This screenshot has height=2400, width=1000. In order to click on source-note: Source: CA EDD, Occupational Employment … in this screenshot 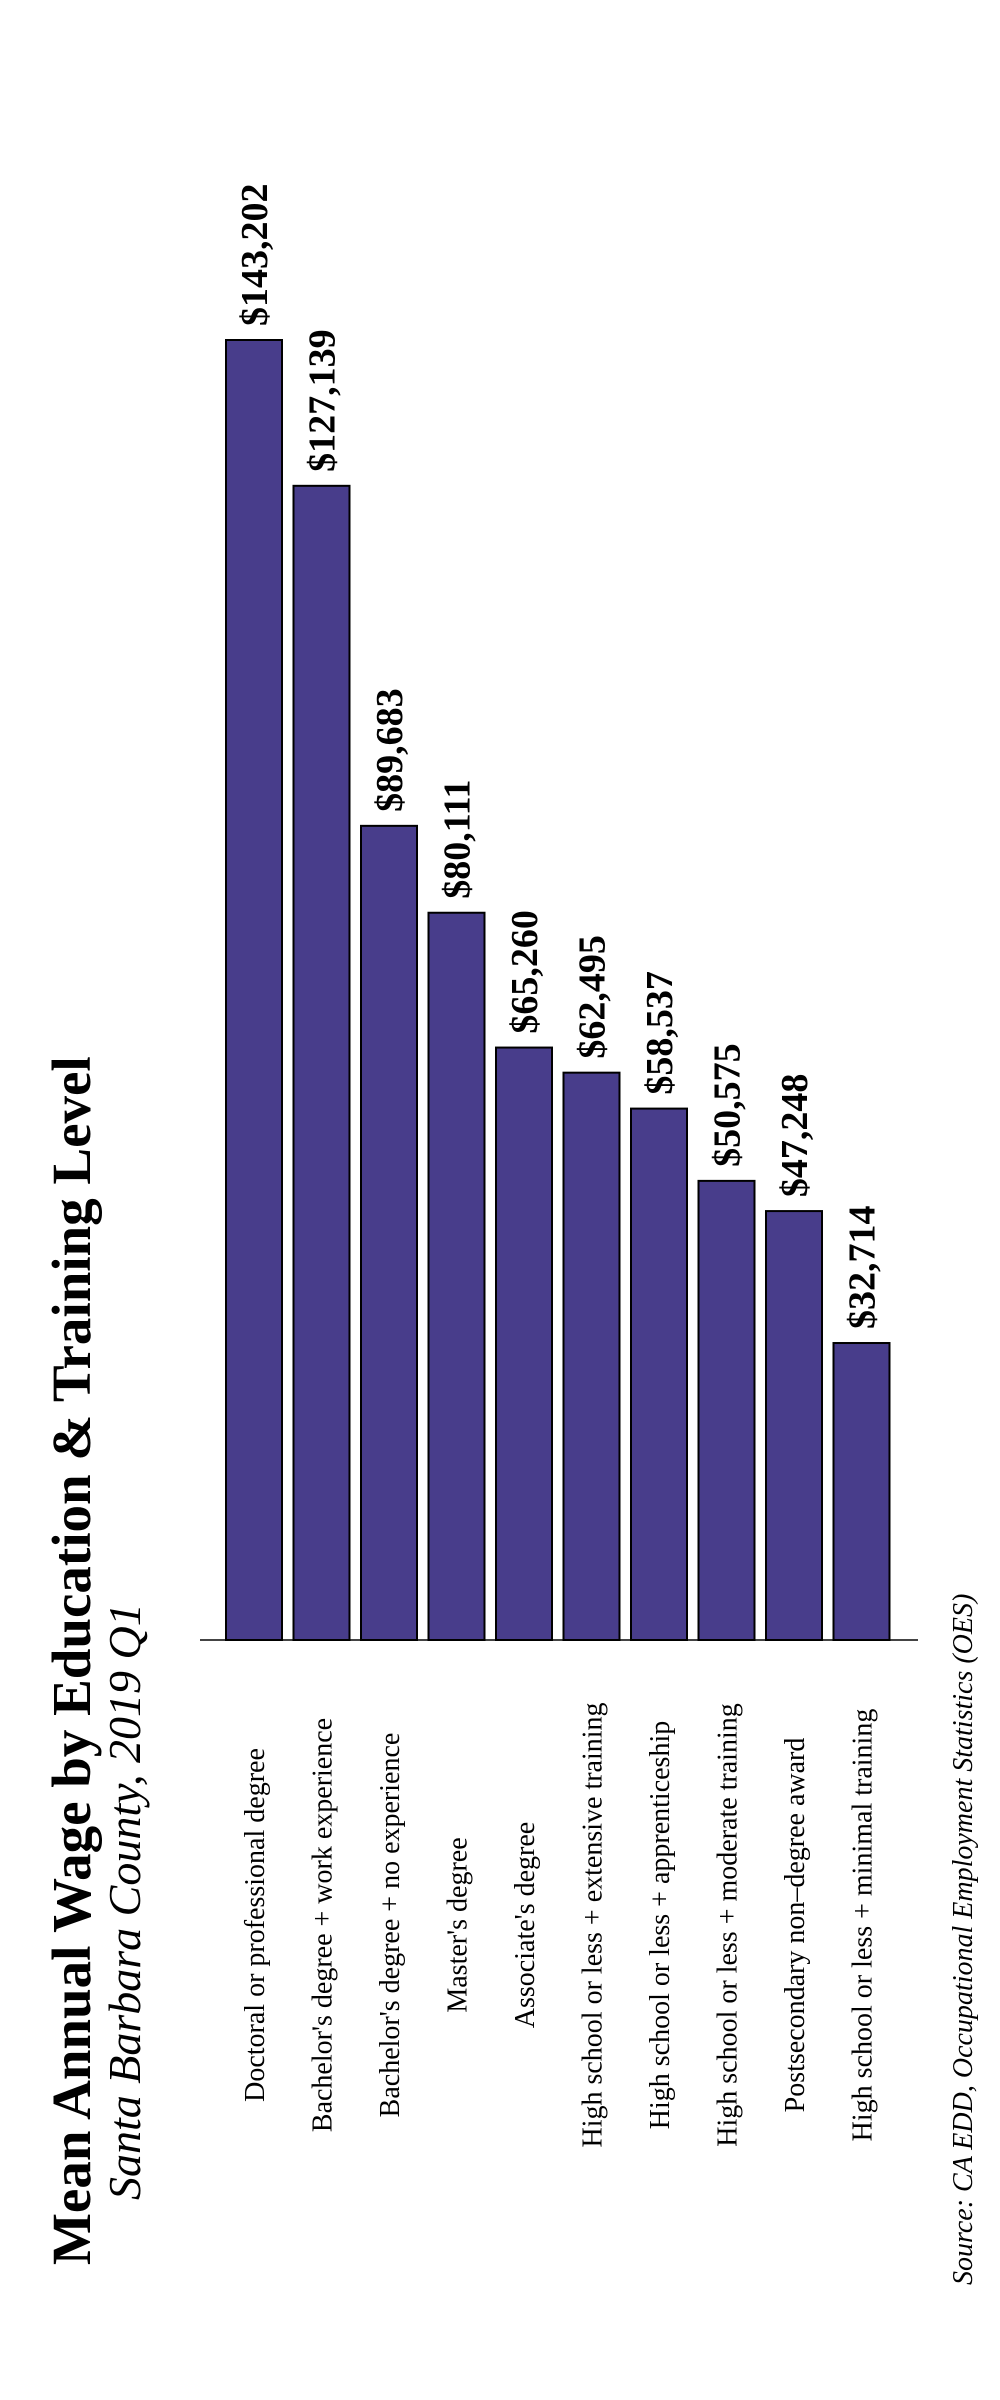, I will do `click(963, 1939)`.